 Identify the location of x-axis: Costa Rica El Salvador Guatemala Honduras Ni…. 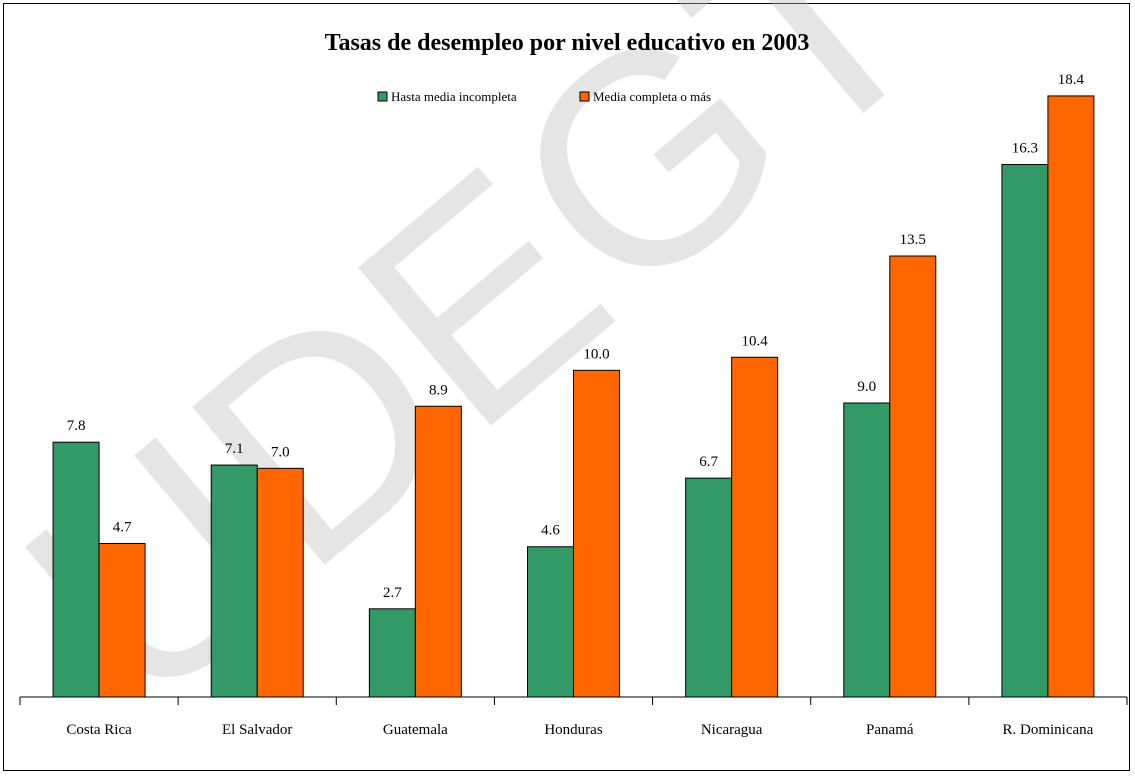
(573, 717).